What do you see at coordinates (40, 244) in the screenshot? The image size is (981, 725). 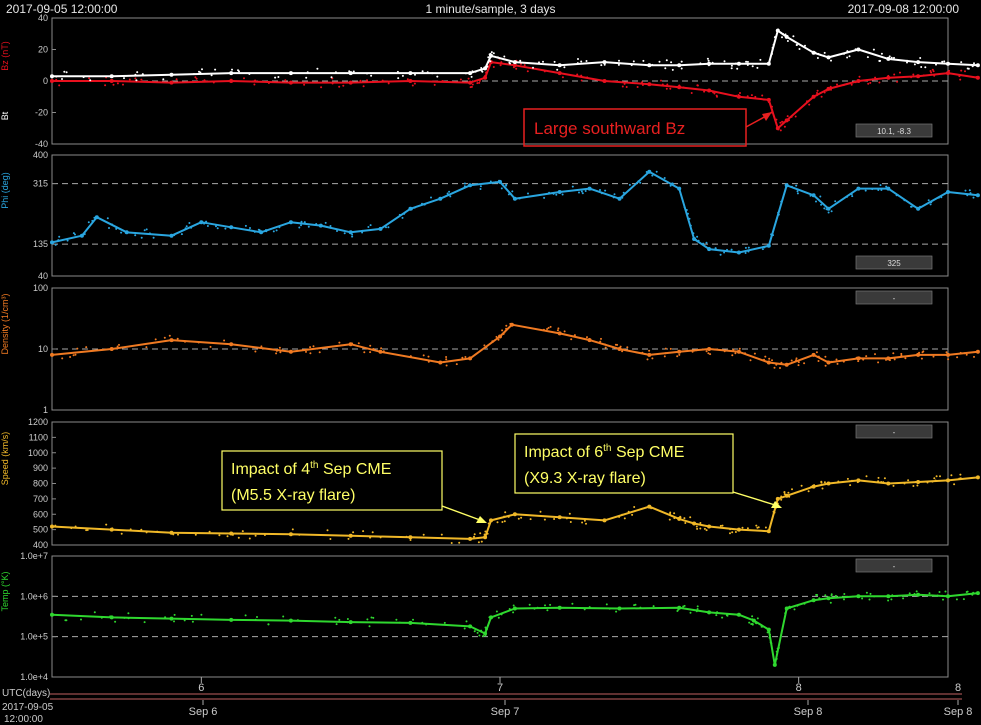 I see `y-tick-label: 135` at bounding box center [40, 244].